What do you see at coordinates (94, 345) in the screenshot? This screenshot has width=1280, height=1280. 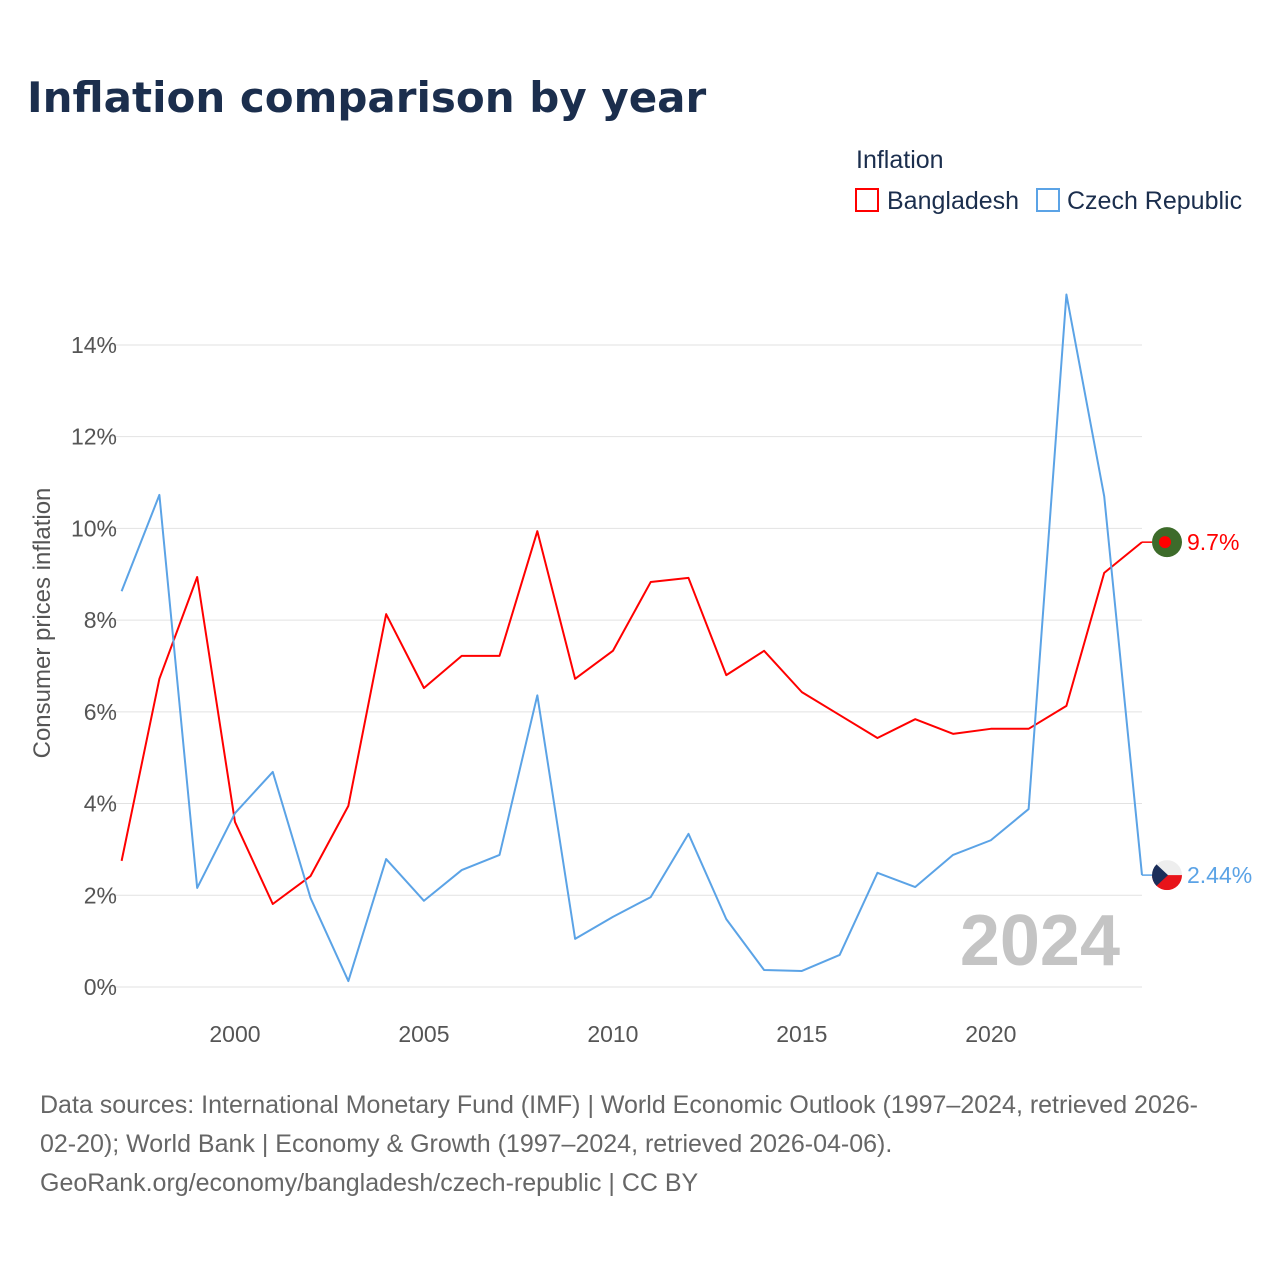 I see `y-tick-label: 14%` at bounding box center [94, 345].